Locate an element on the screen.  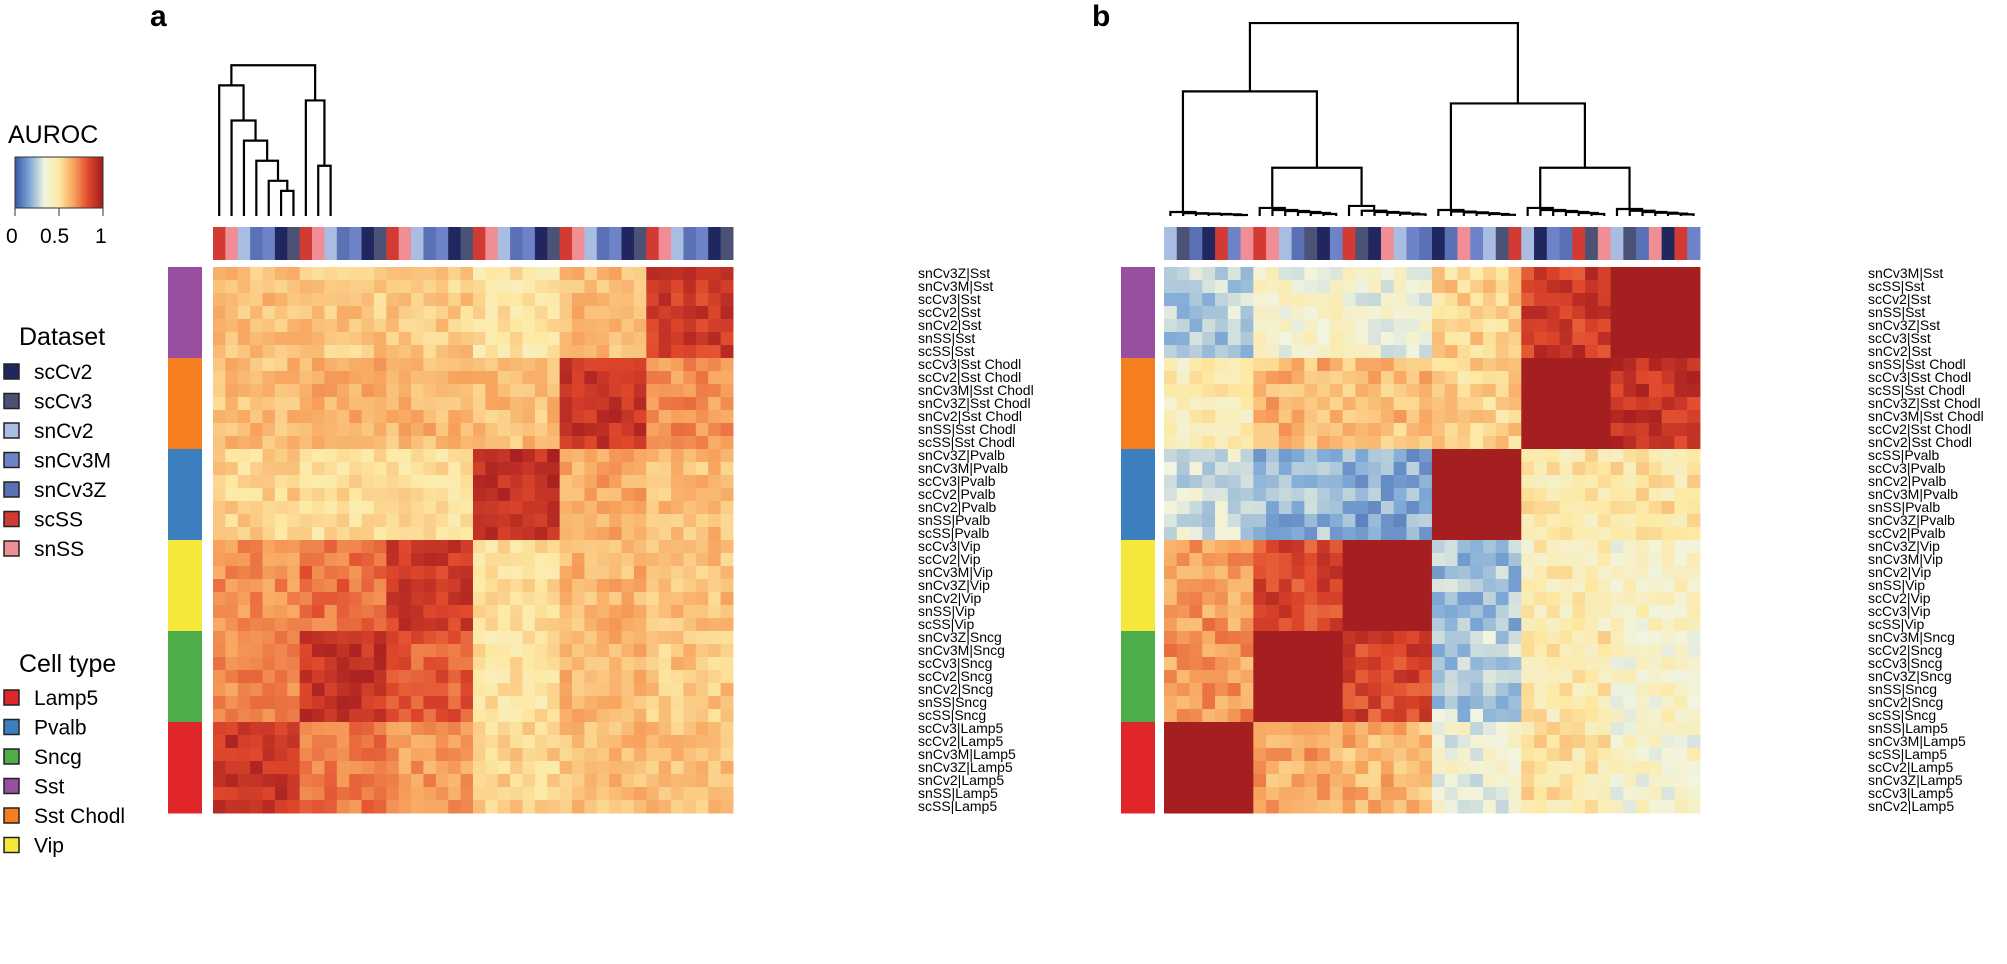
panel-a-row-cell-type-strip is located at coordinates (185, 651).